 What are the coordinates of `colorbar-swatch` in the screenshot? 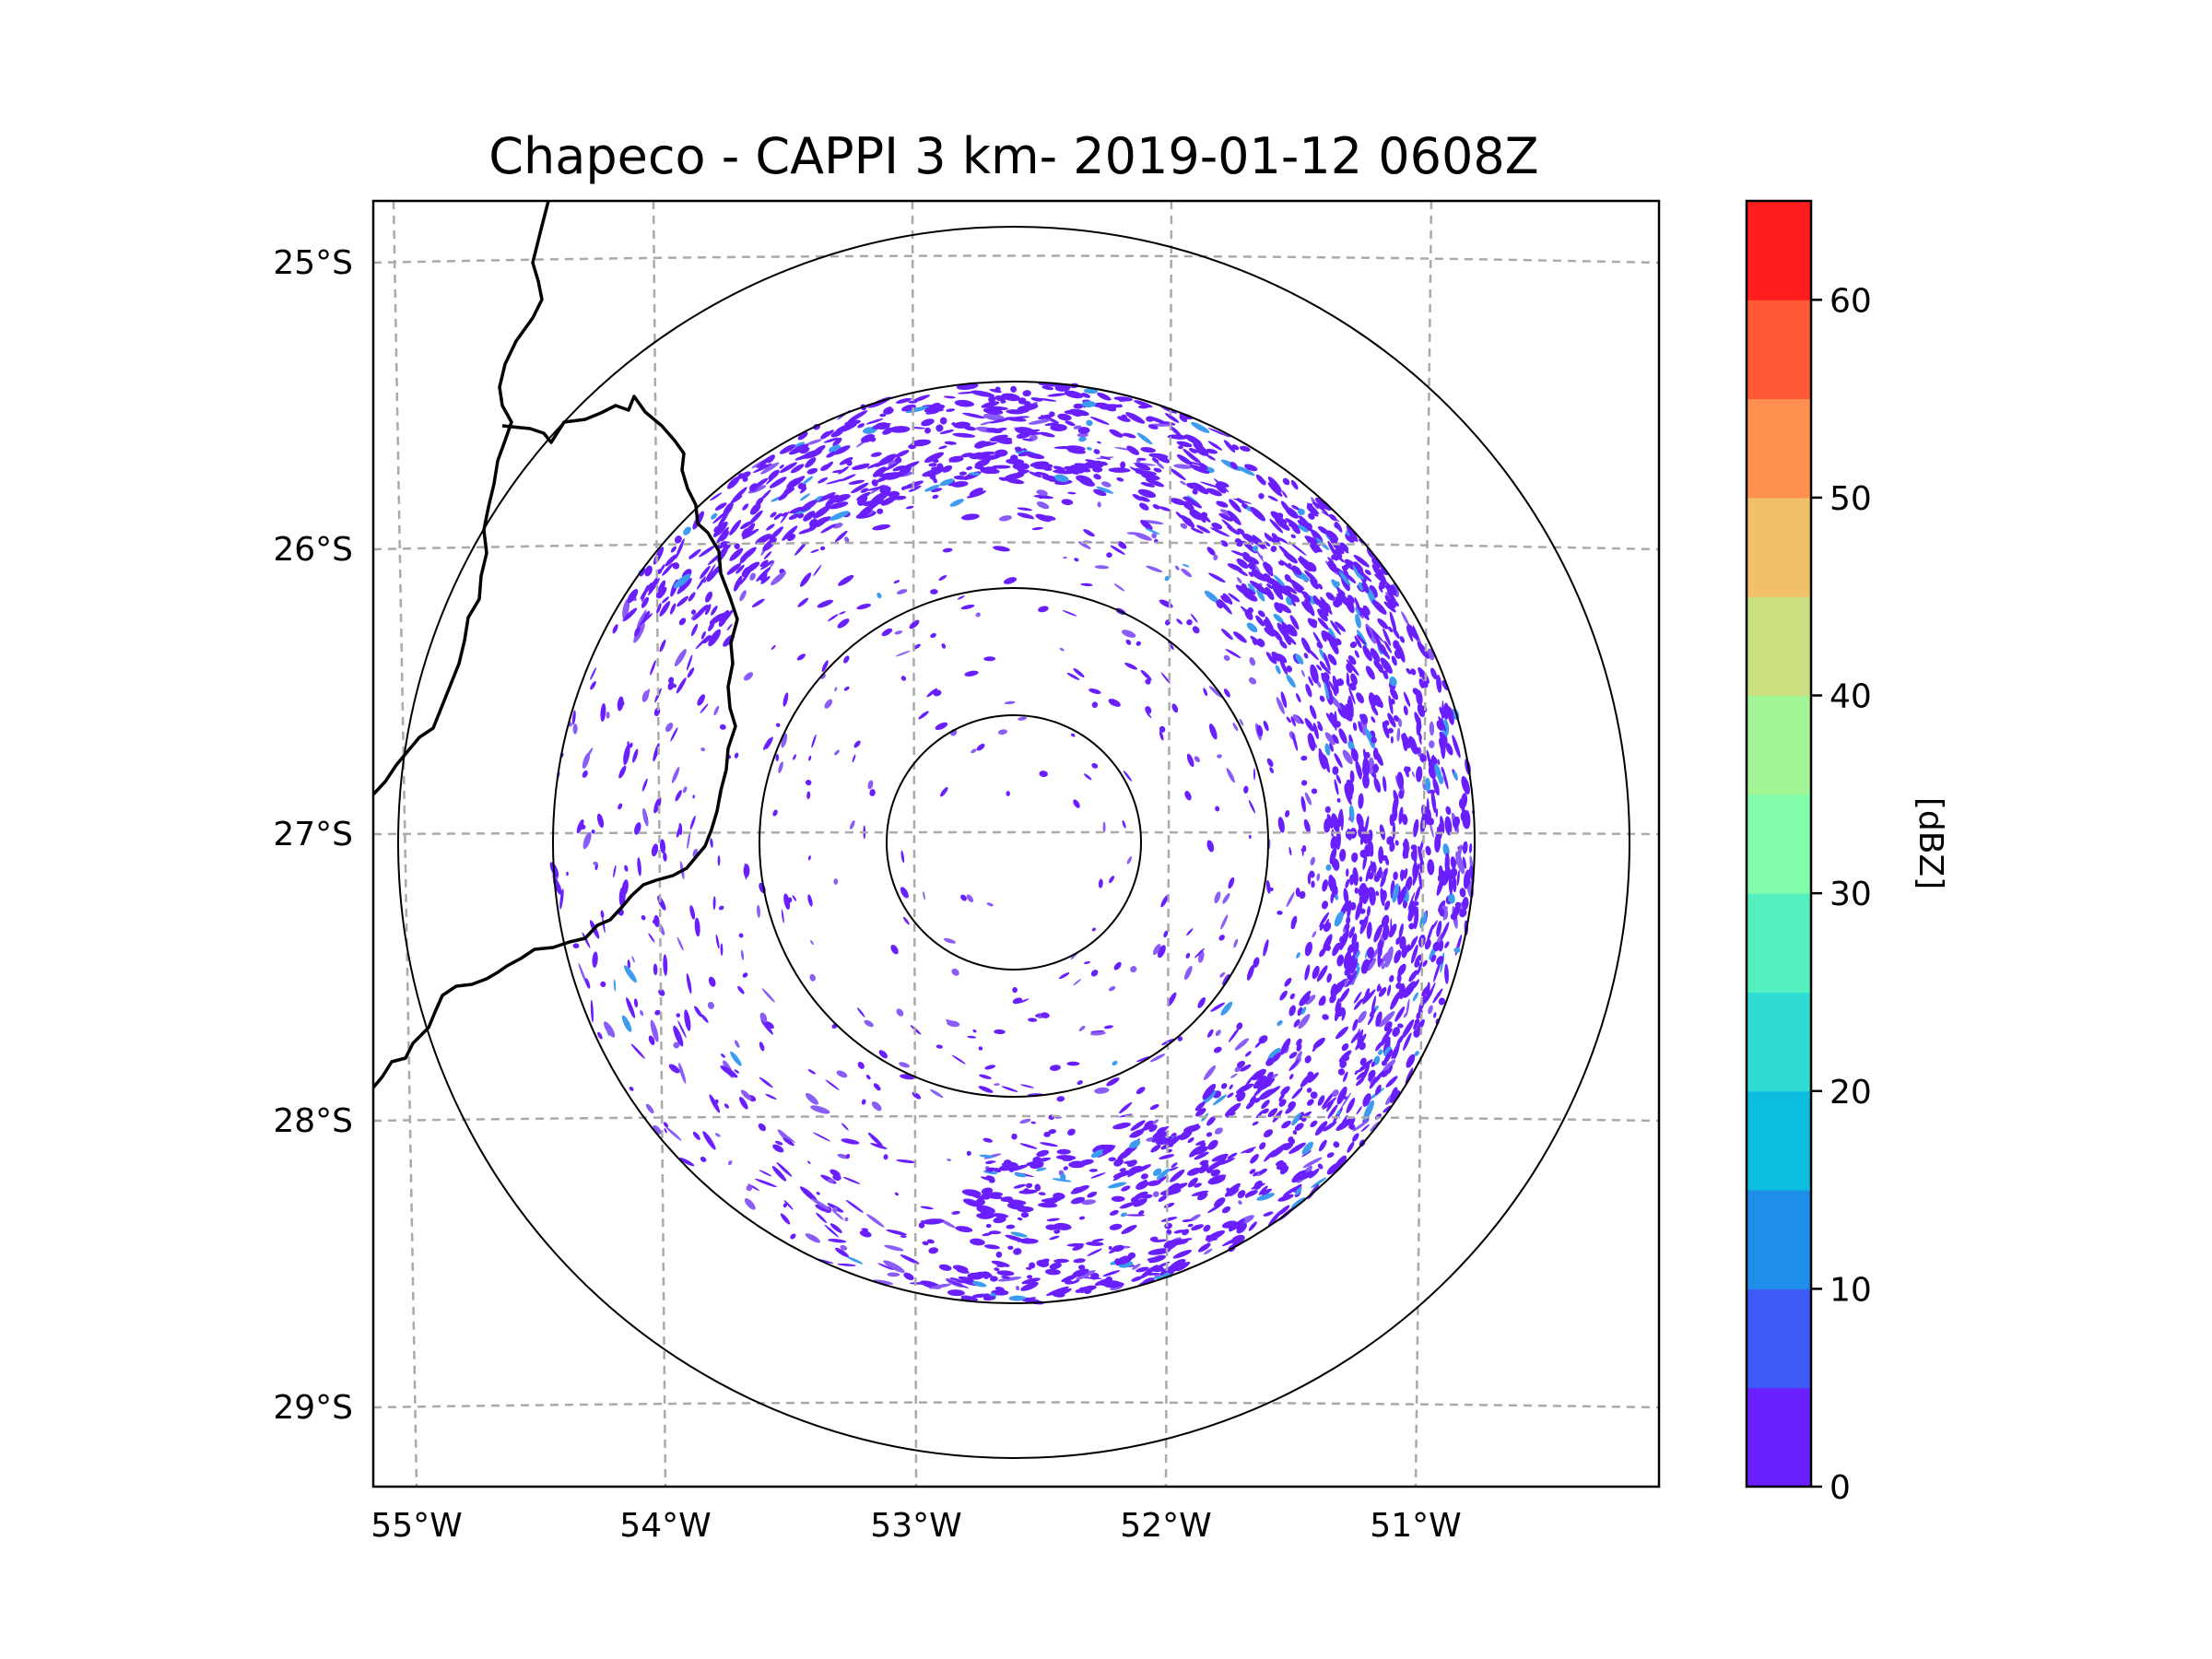 It's located at (1779, 448).